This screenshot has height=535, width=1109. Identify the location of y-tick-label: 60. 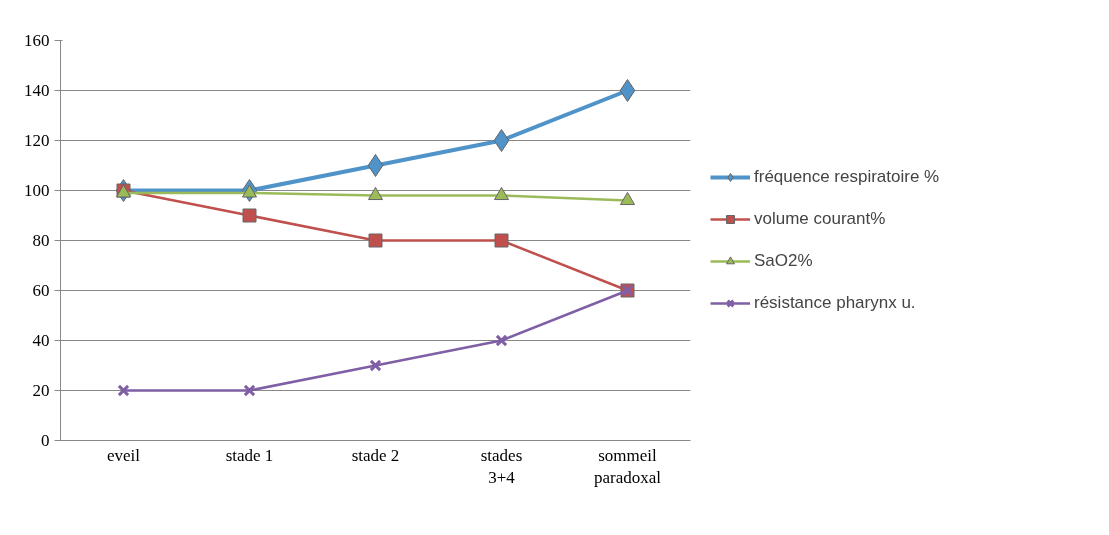
(41, 290).